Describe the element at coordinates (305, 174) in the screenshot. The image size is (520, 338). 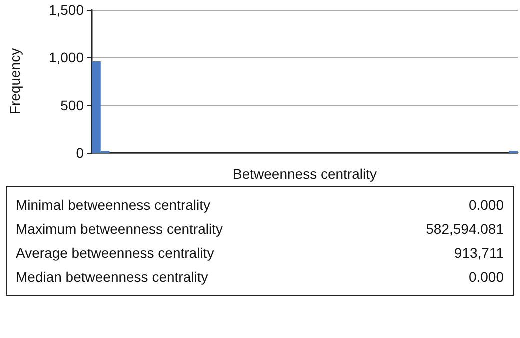
I see `x-axis-title: Betweenness centrality` at that location.